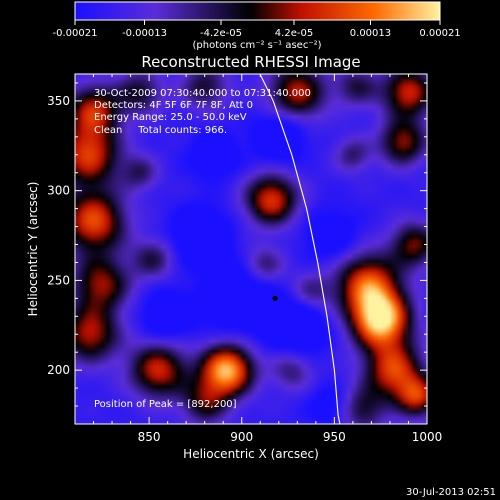 This screenshot has width=500, height=500. Describe the element at coordinates (202, 93) in the screenshot. I see `annotation-time-range: 30-Oct-2009 07:30:40.000 to 07:31:40.000` at that location.